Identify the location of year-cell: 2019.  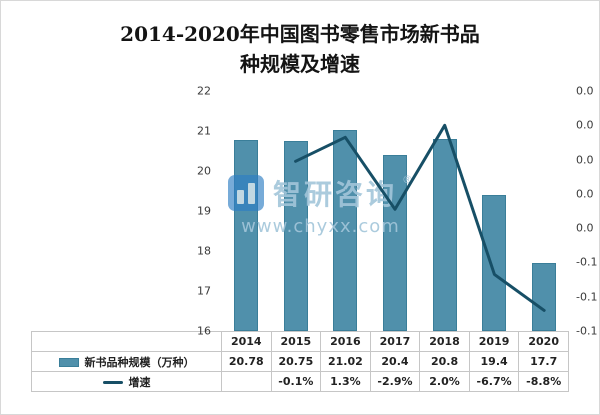
(494, 341).